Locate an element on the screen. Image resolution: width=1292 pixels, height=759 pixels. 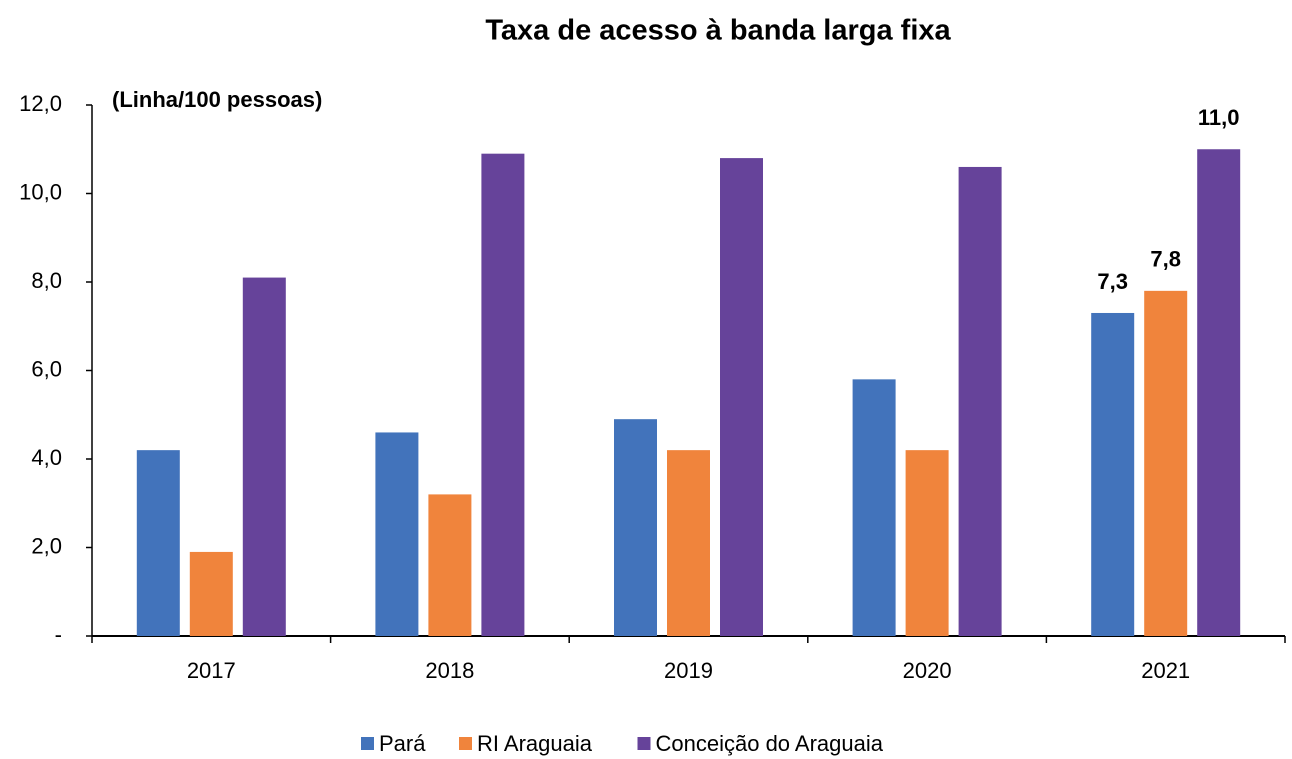
data-label: 11,0 is located at coordinates (1219, 117).